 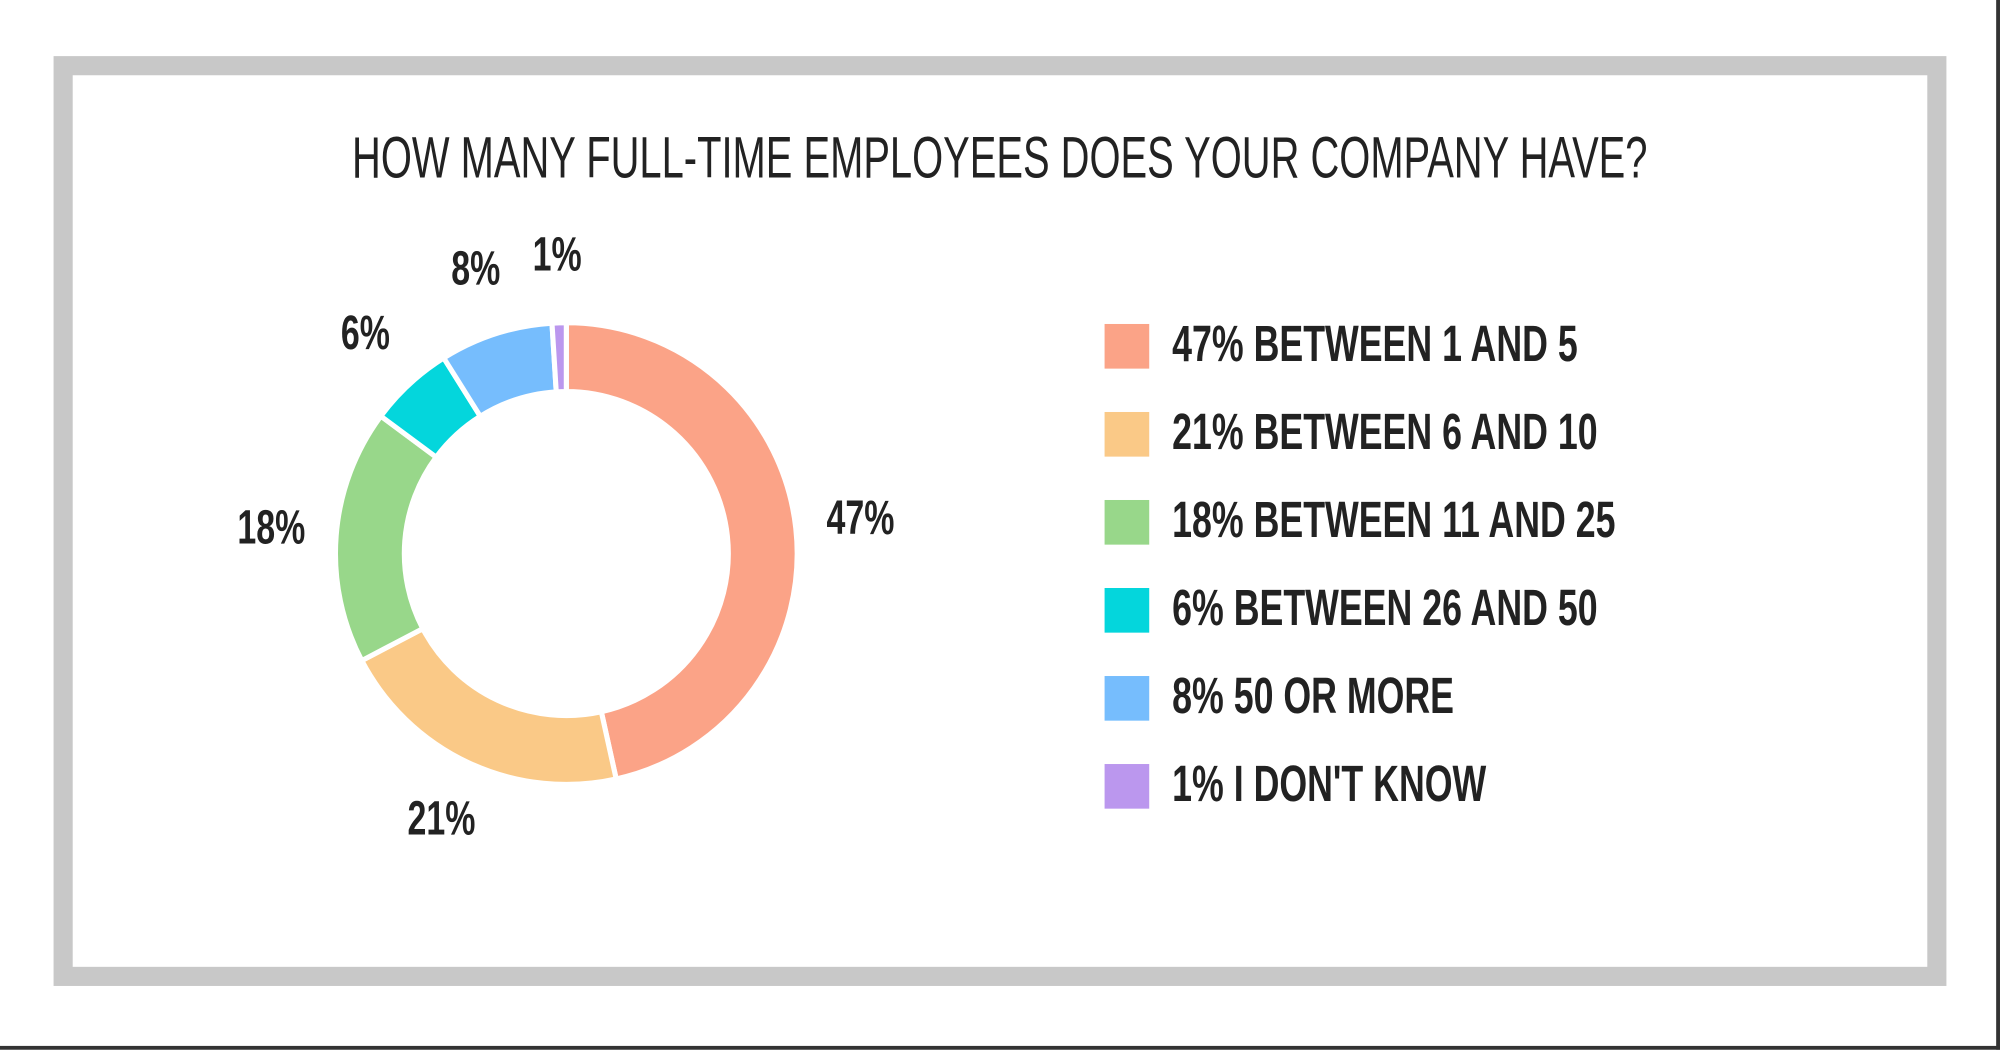 What do you see at coordinates (1394, 520) in the screenshot?
I see `legend-label: 18% BETWEEN 11 AND 25` at bounding box center [1394, 520].